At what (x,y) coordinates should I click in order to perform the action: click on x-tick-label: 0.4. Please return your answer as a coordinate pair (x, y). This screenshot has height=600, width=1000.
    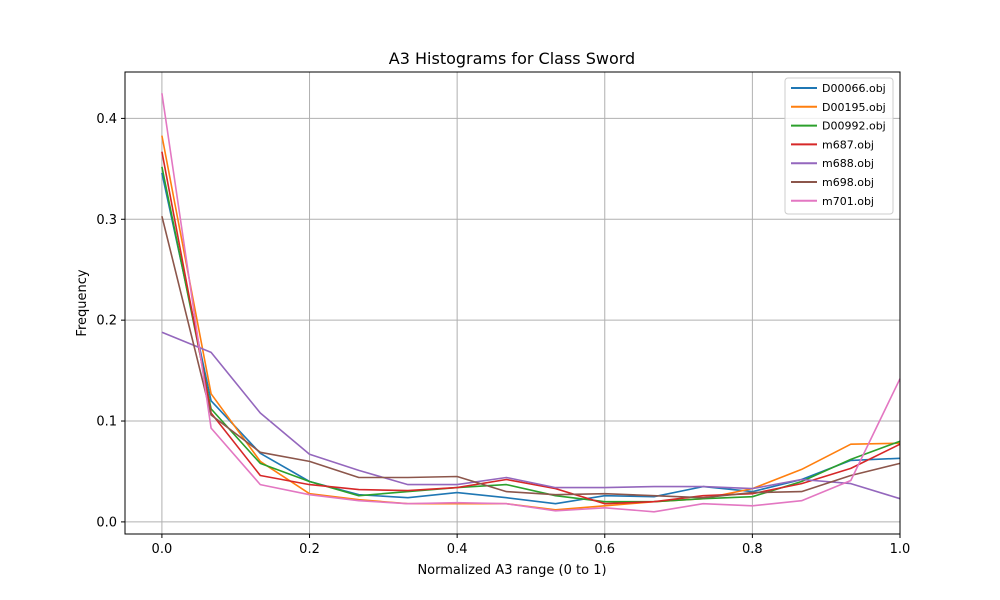
    Looking at the image, I should click on (457, 549).